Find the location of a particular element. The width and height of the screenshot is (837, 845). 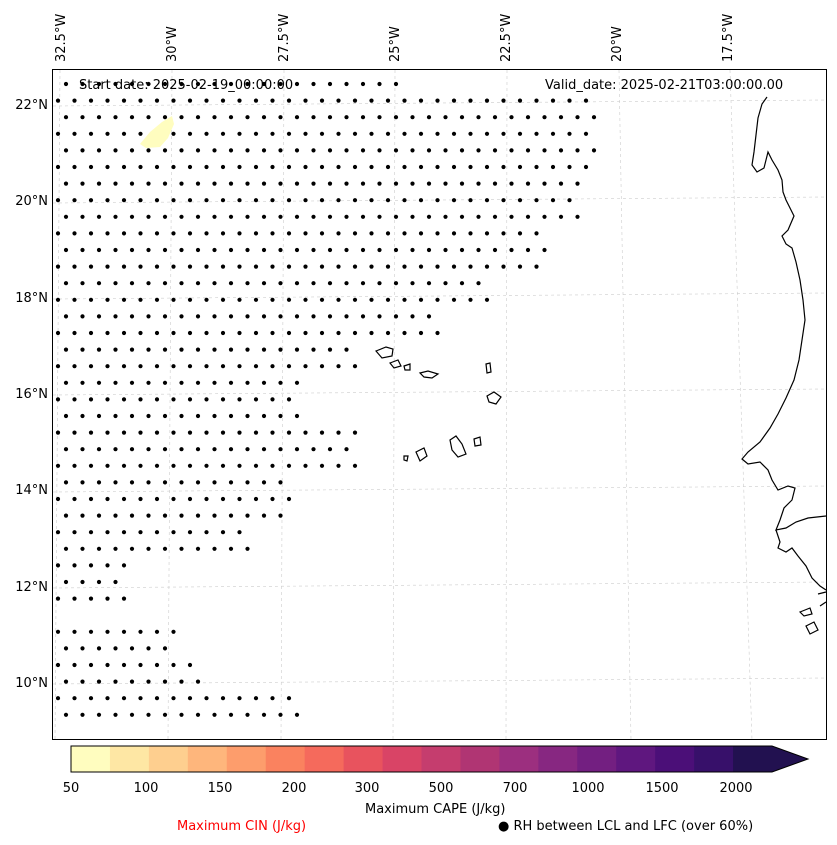

cape-colorbar is located at coordinates (440, 759).